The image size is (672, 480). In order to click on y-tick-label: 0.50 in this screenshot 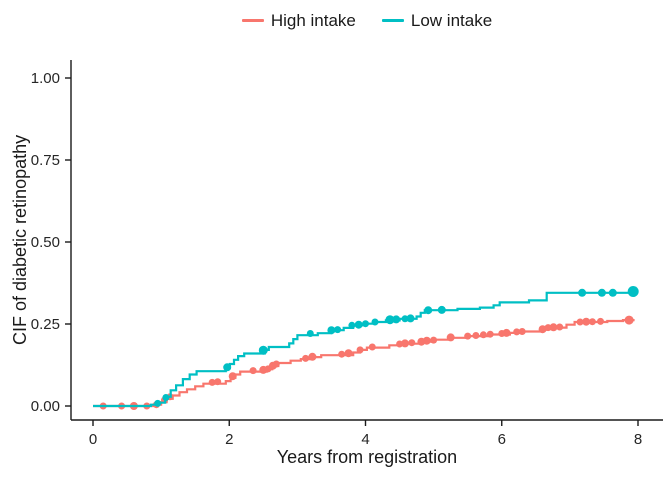, I will do `click(45, 242)`.